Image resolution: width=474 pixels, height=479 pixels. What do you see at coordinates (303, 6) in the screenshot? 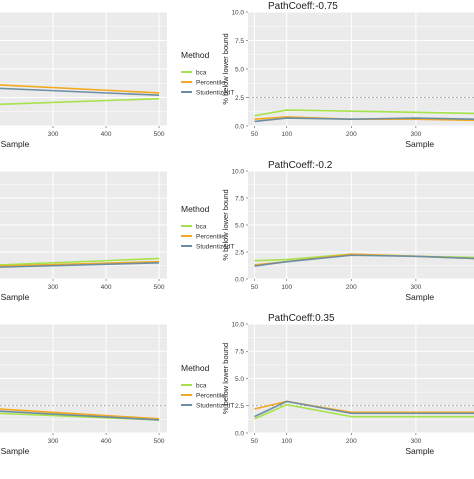
I see `panel-title: PathCoeff:-0.75` at bounding box center [303, 6].